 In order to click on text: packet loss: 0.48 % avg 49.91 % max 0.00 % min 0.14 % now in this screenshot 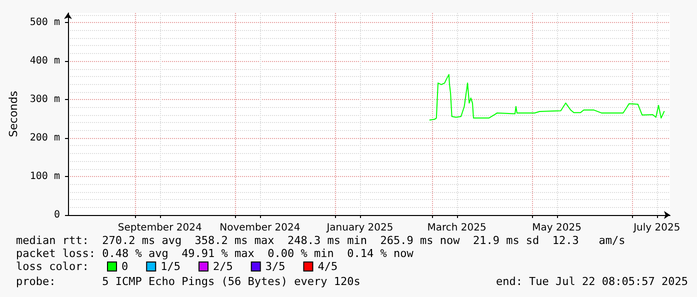, I will do `click(215, 253)`.